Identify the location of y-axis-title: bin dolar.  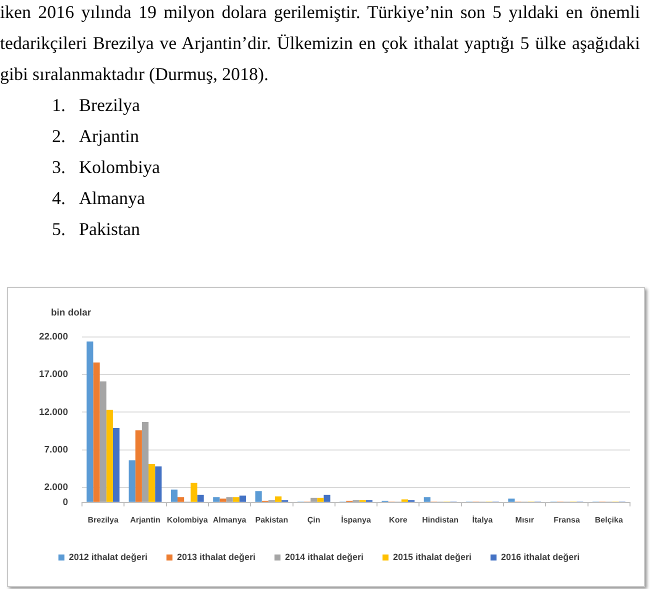
(71, 313).